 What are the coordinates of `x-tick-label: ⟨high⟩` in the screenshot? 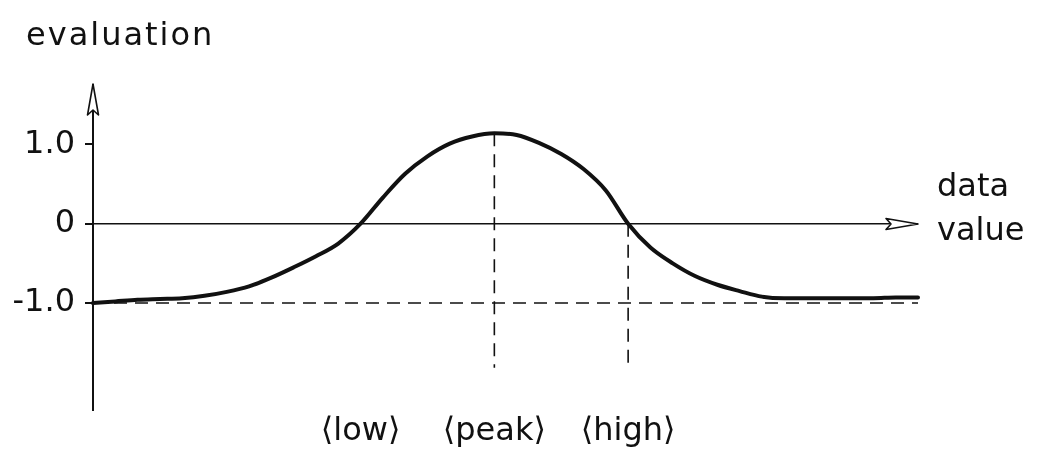 It's located at (628, 428).